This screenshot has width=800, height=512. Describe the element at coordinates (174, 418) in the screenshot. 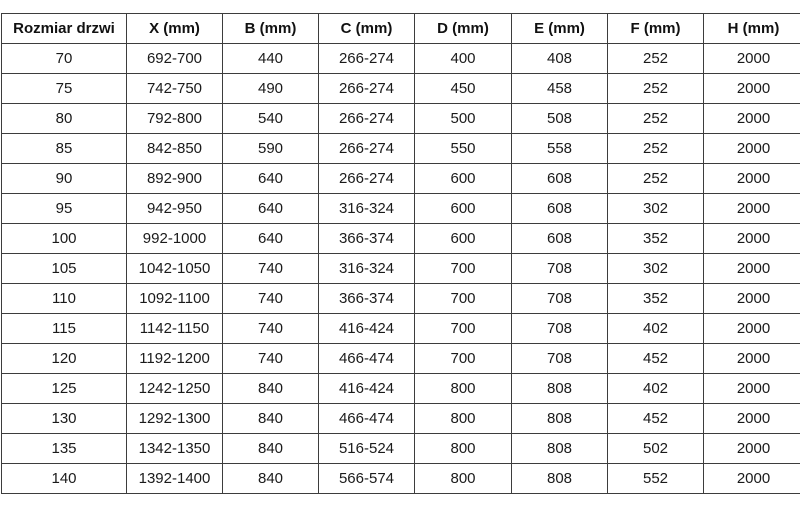

I see `table-cell: 1292-1300` at that location.